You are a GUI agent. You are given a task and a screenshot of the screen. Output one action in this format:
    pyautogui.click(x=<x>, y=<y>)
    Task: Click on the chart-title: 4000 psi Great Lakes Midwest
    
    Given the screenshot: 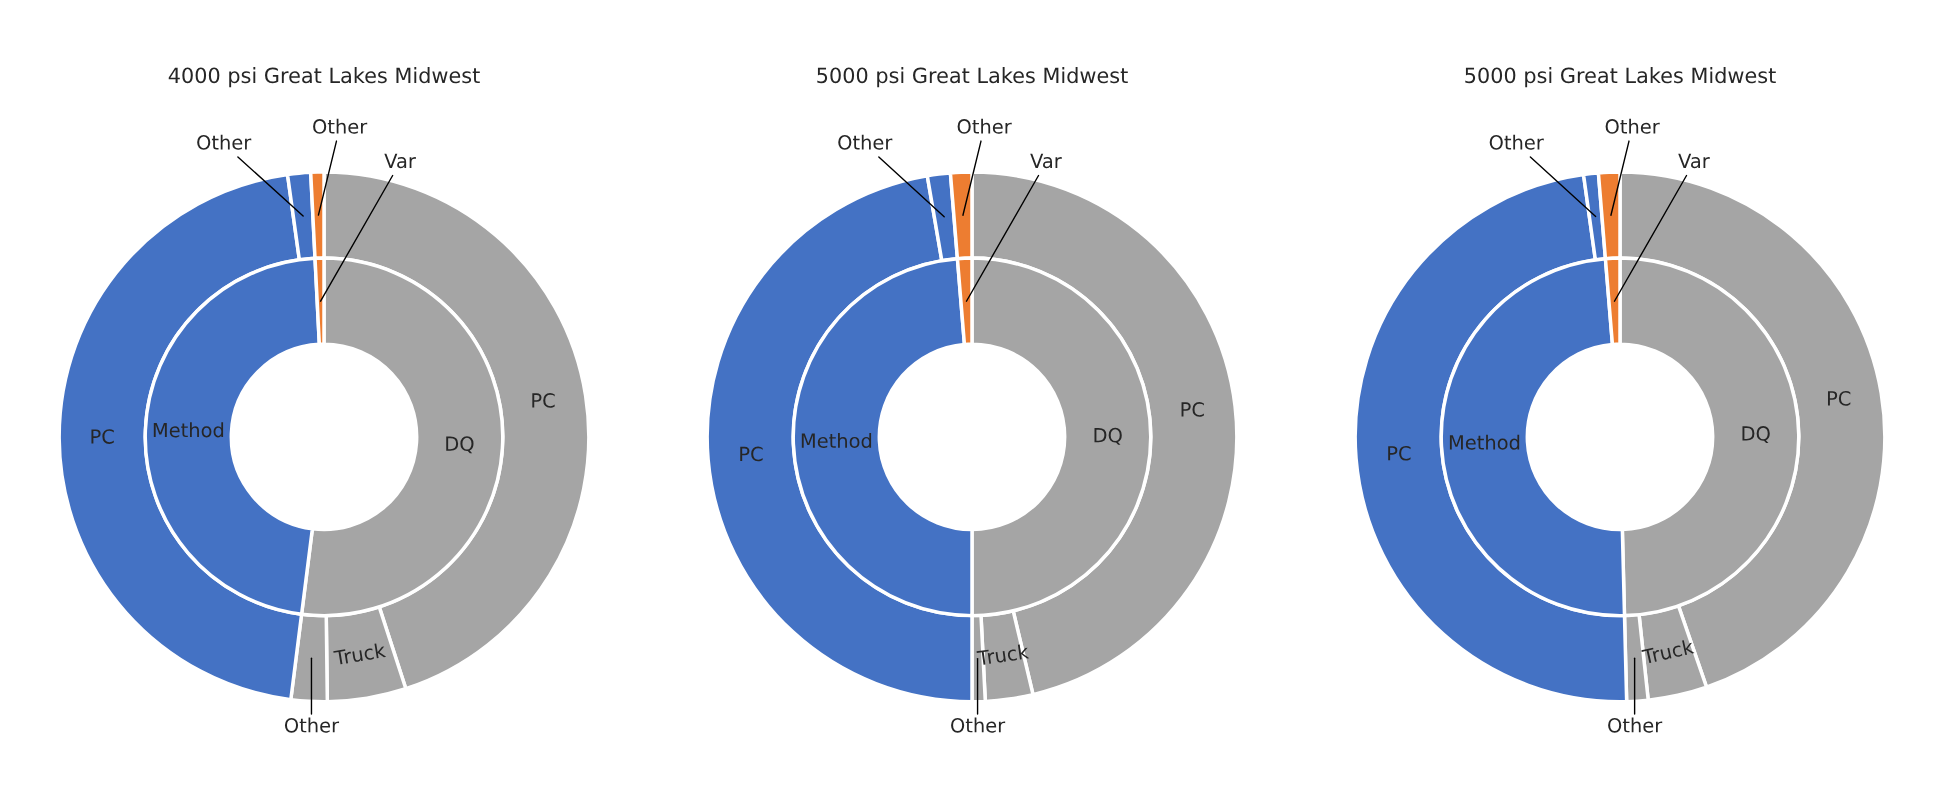 What is the action you would take?
    pyautogui.click(x=324, y=77)
    